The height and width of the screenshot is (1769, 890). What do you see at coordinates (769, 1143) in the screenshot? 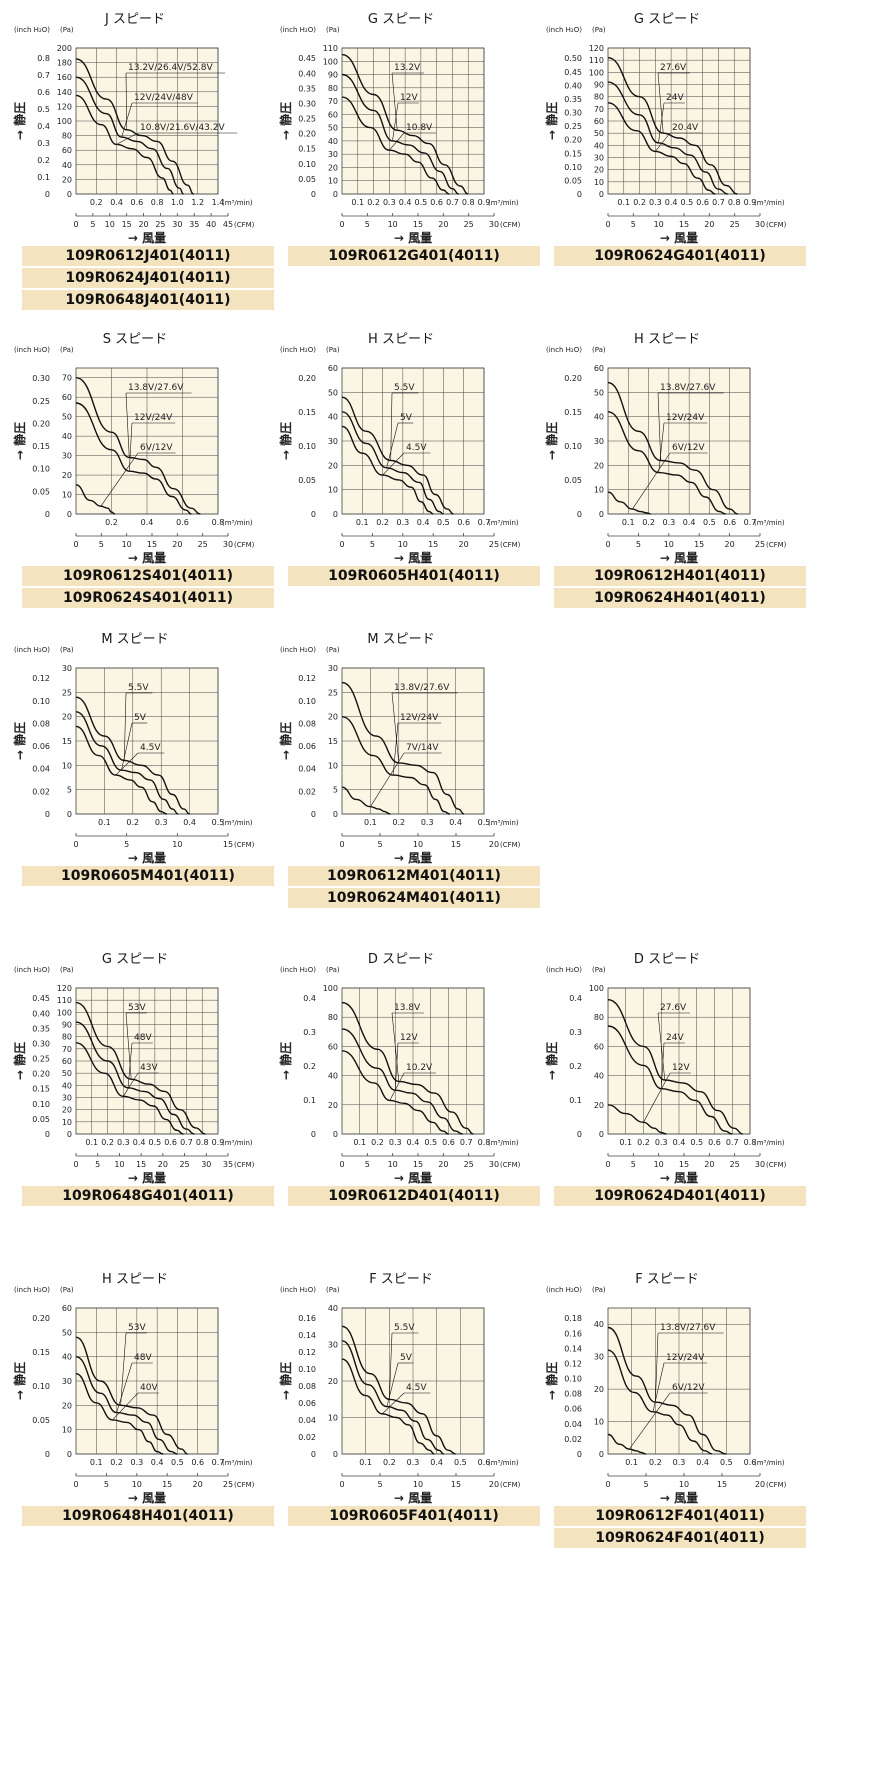
I see `x-unit-m3: (m³/min)` at bounding box center [769, 1143].